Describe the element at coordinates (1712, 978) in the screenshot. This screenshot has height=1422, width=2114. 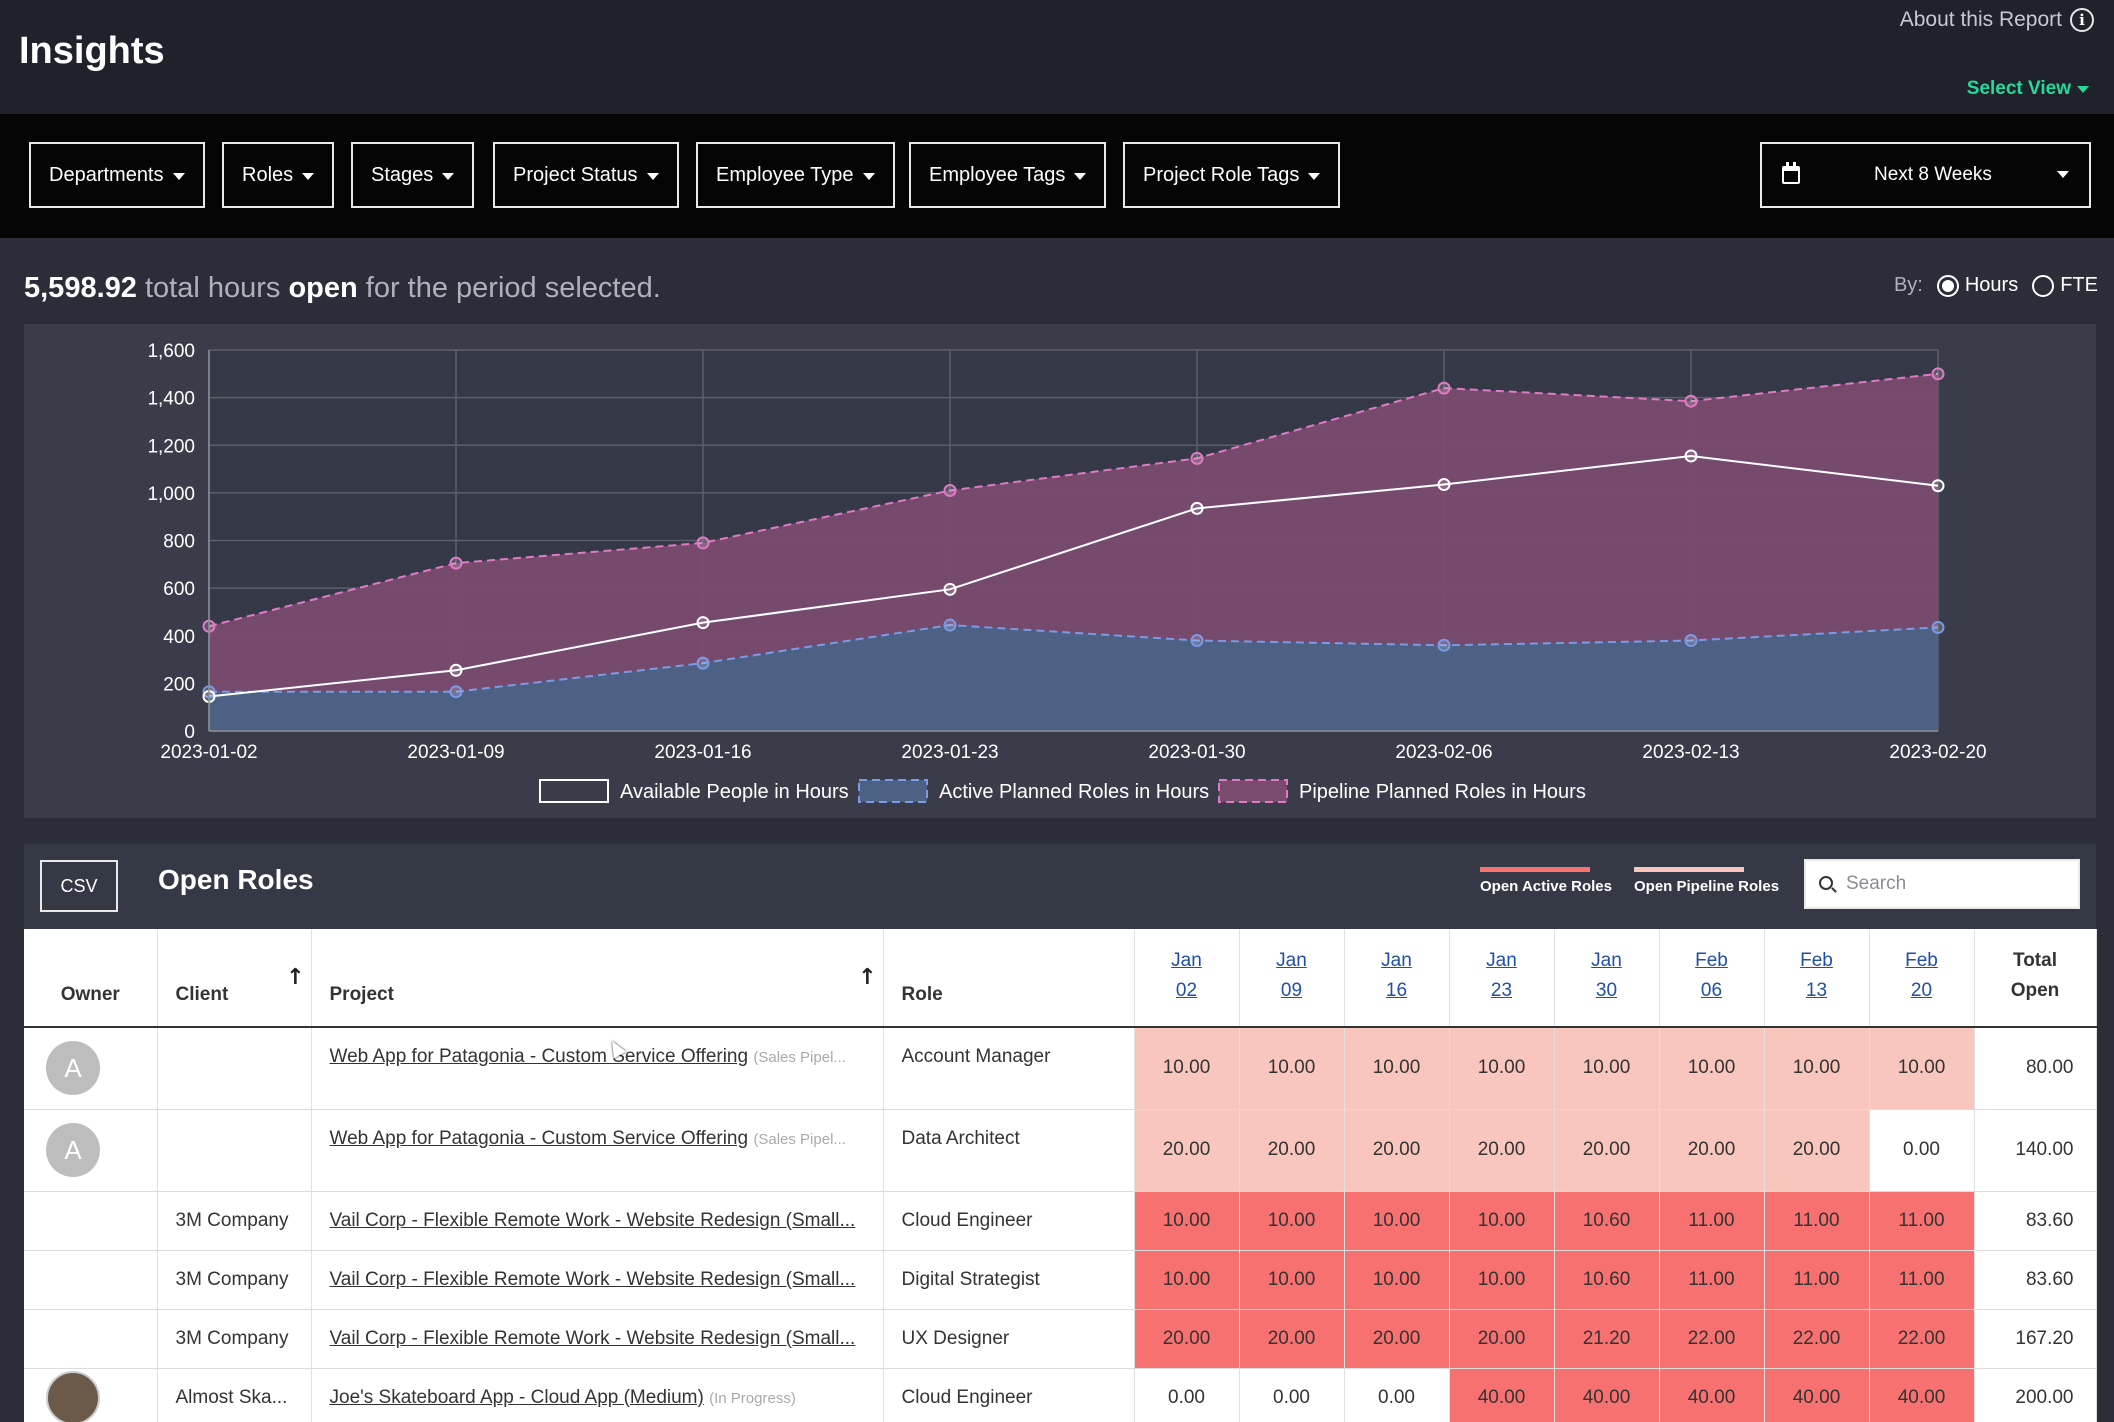
I see `col-week: Feb 06` at that location.